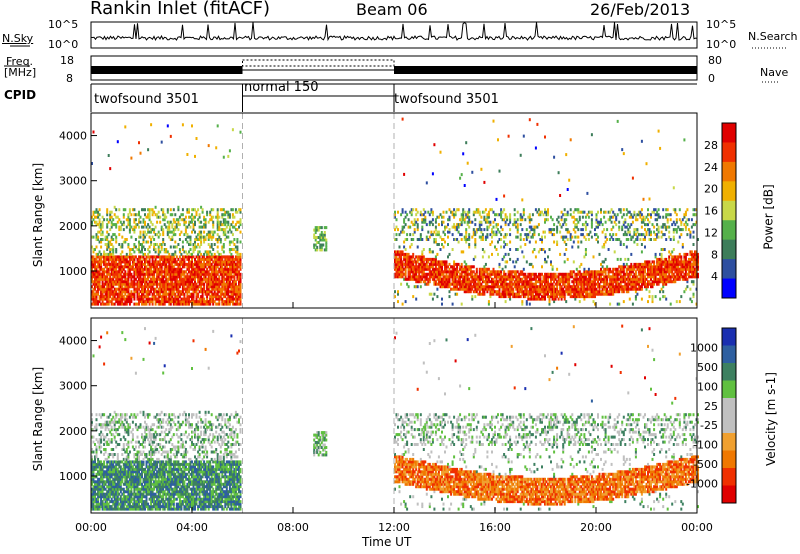  I want to click on nave-label: Nave, so click(774, 72).